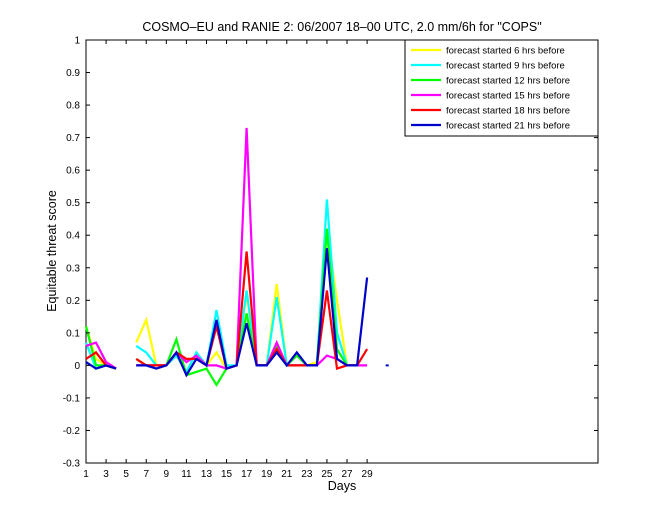 This screenshot has height=520, width=660. What do you see at coordinates (368, 474) in the screenshot?
I see `x-tick-label: 29` at bounding box center [368, 474].